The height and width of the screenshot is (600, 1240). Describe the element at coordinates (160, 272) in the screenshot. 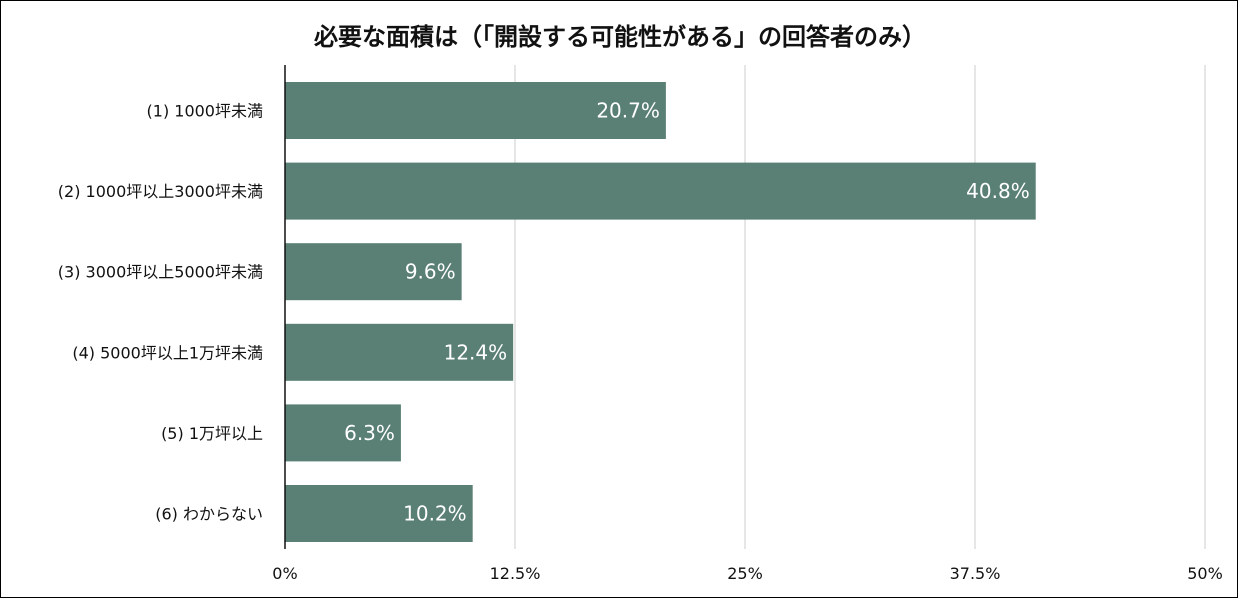

I see `category-label: (3) 3000坪以上5000坪未満` at that location.